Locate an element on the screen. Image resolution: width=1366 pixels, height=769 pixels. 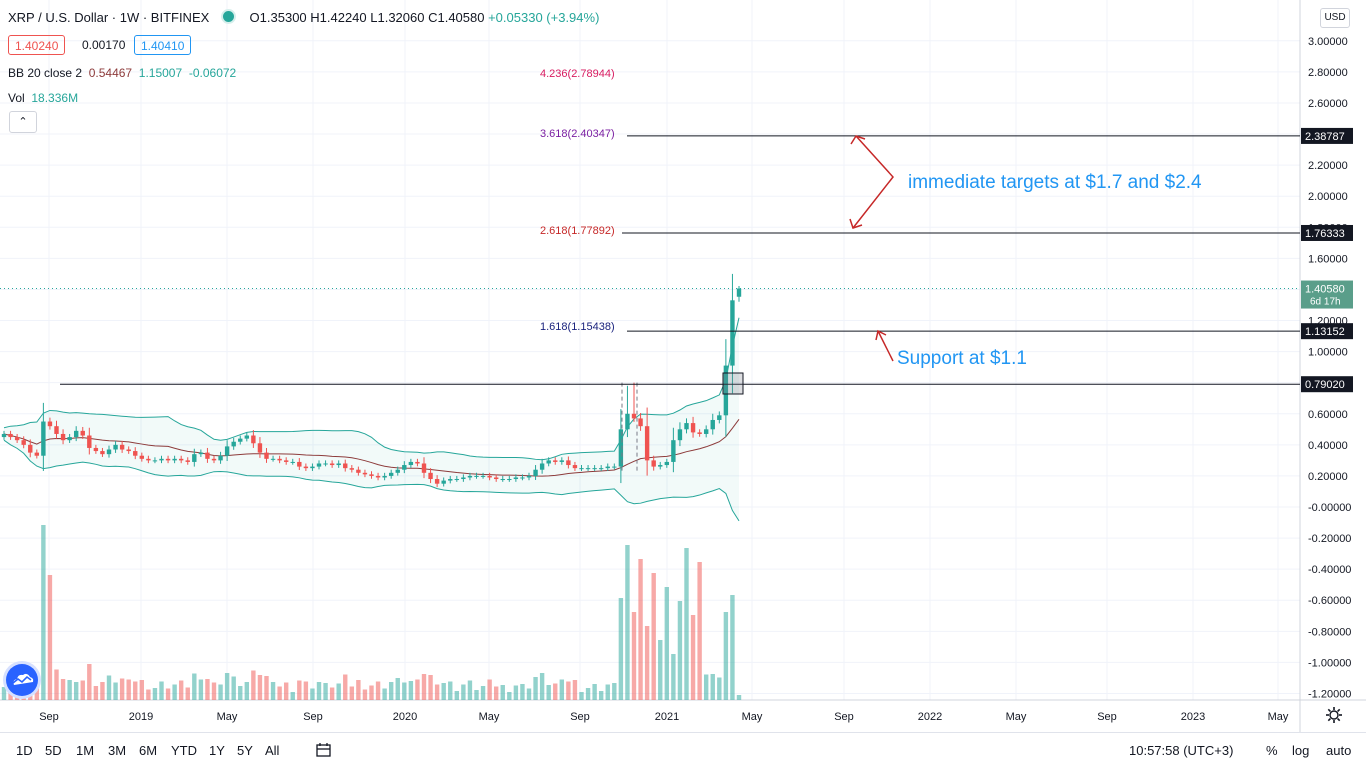
auto-scale-toggle: auto is located at coordinates (1339, 750).